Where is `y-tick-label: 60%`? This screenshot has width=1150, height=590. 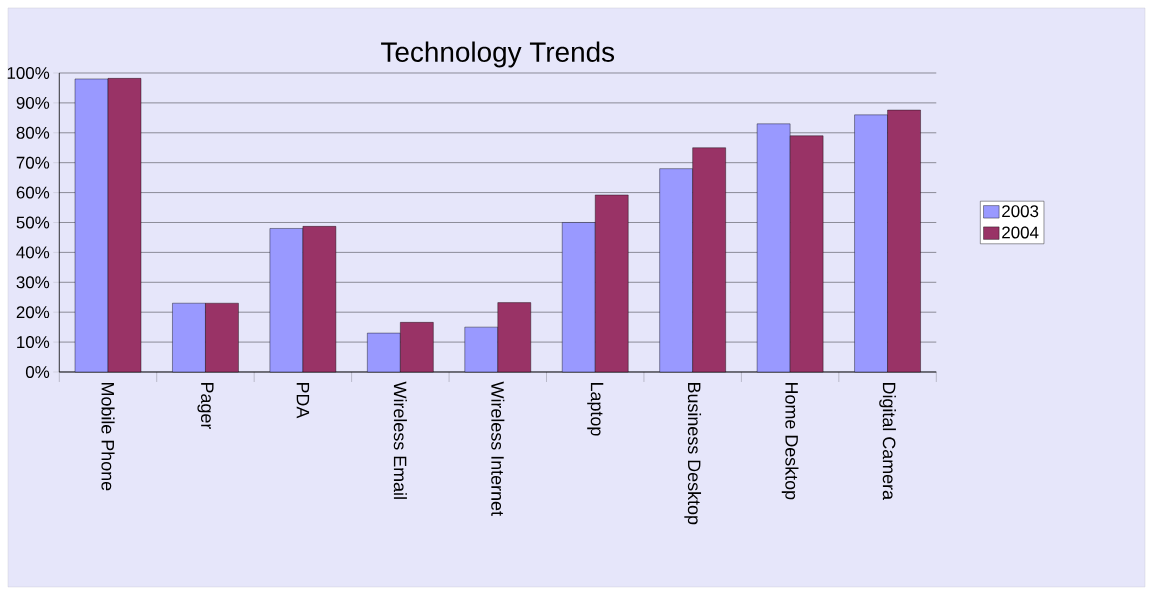
y-tick-label: 60% is located at coordinates (33, 192).